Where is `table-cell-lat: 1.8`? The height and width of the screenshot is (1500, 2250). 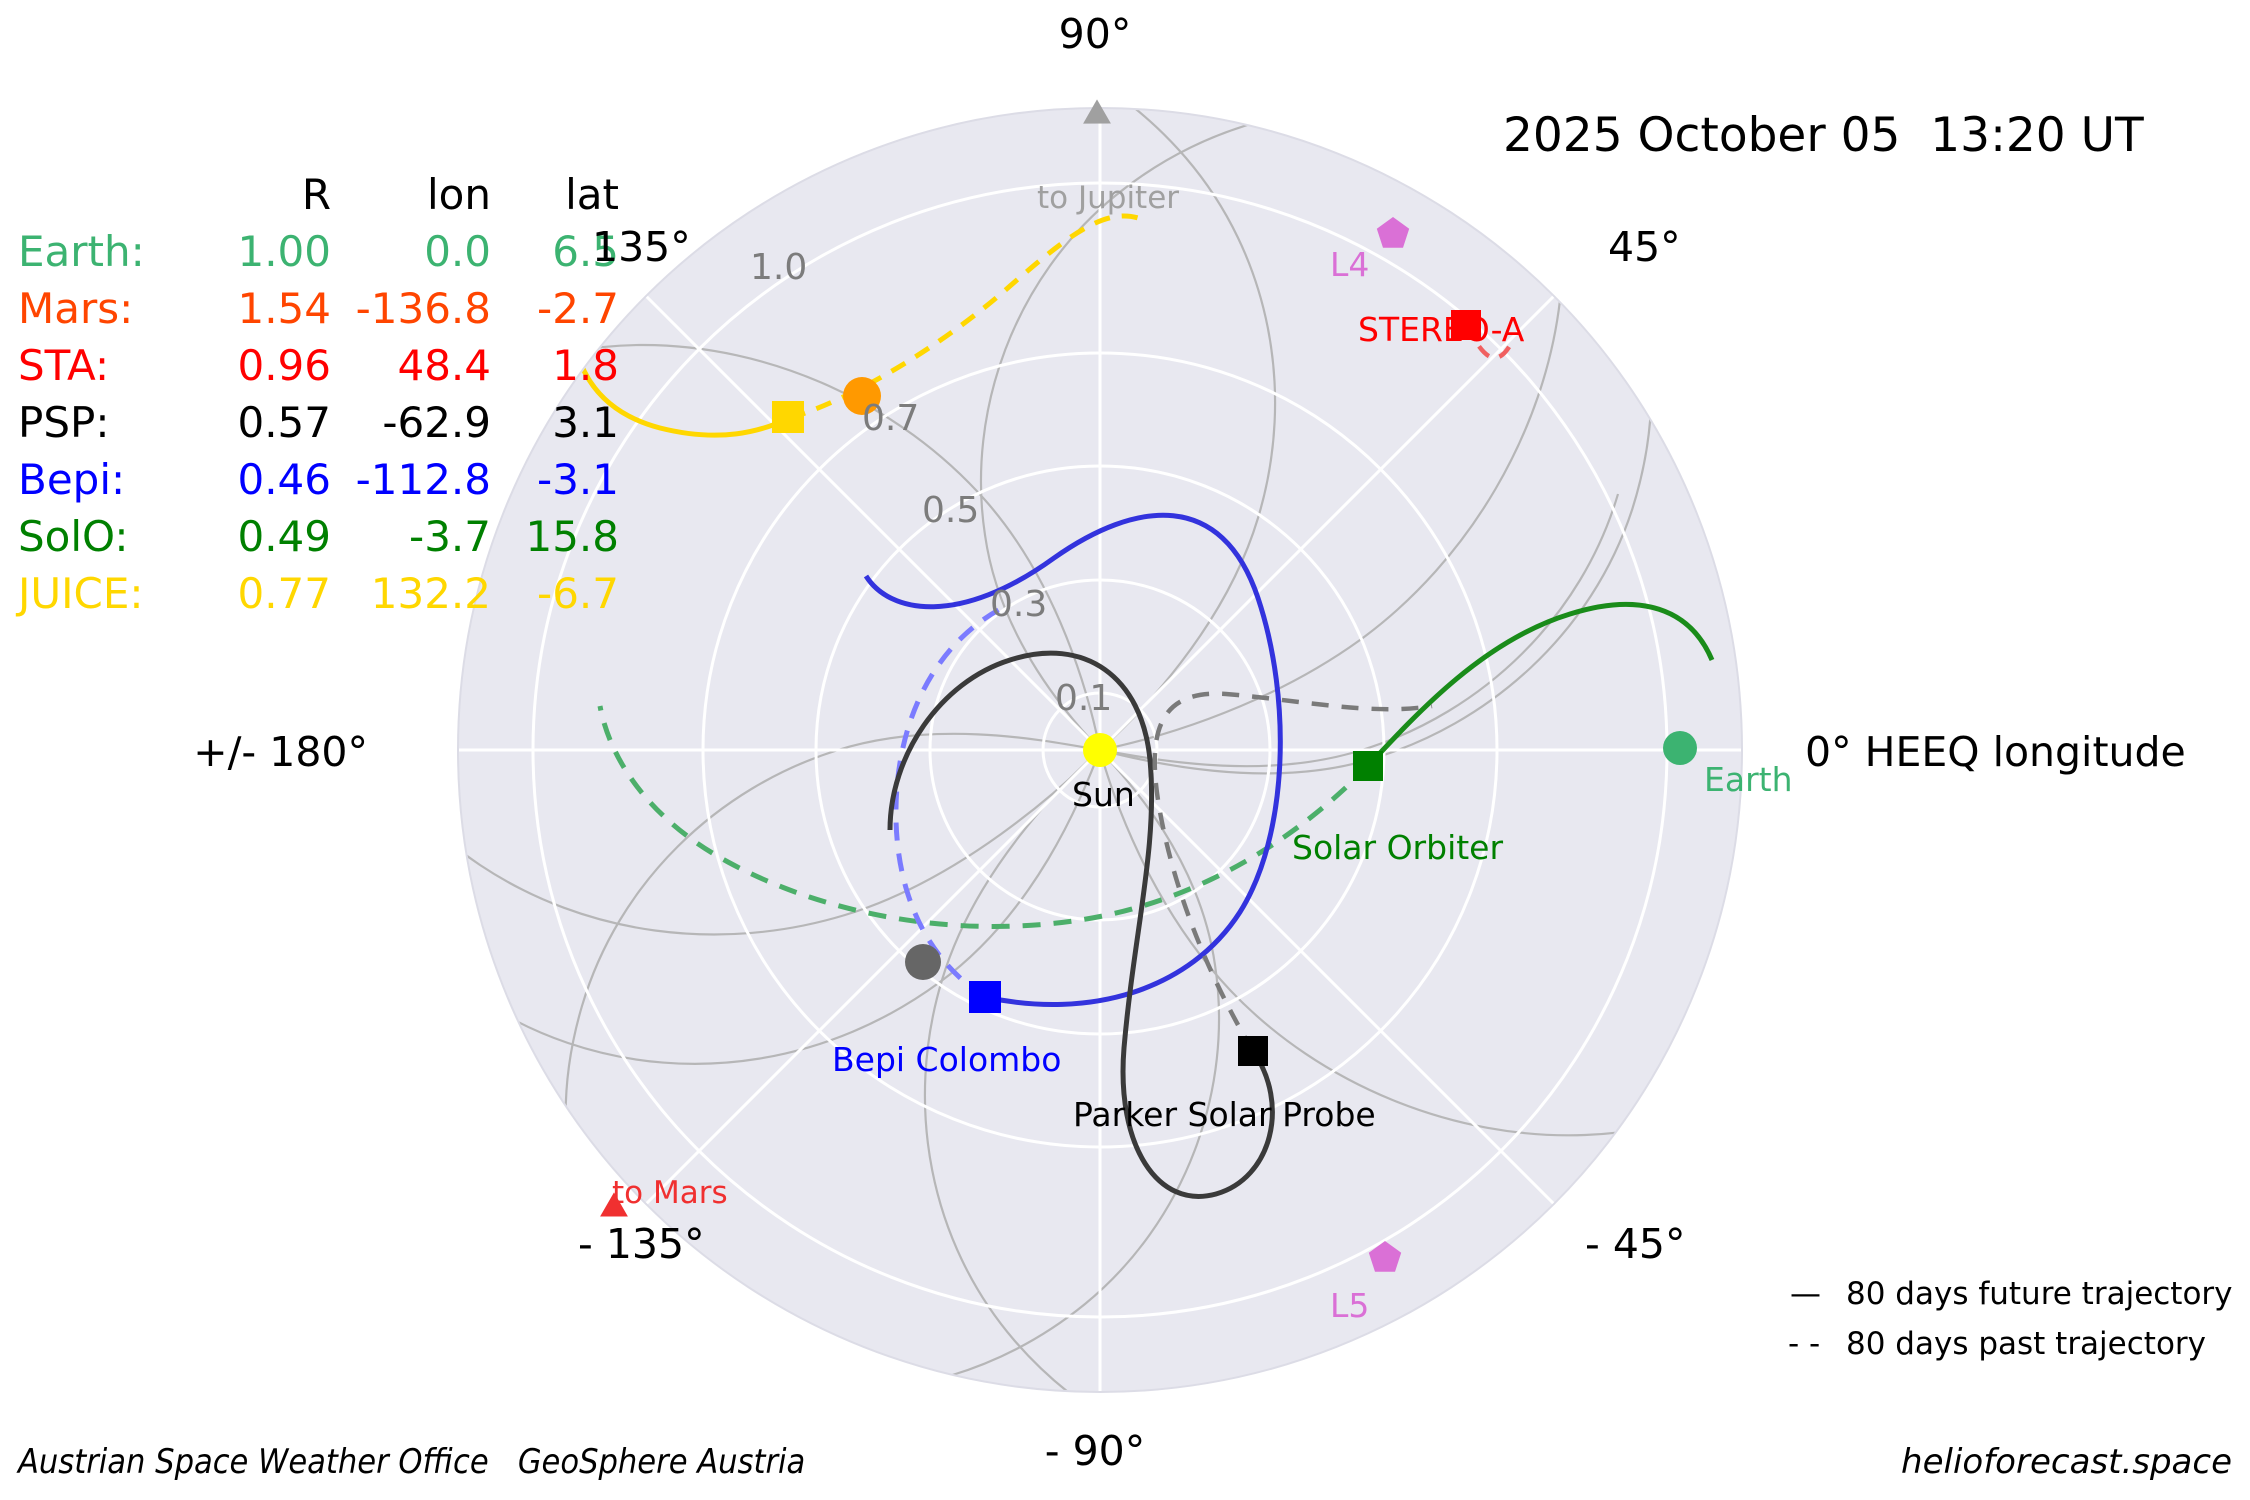
table-cell-lat: 1.8 is located at coordinates (585, 365).